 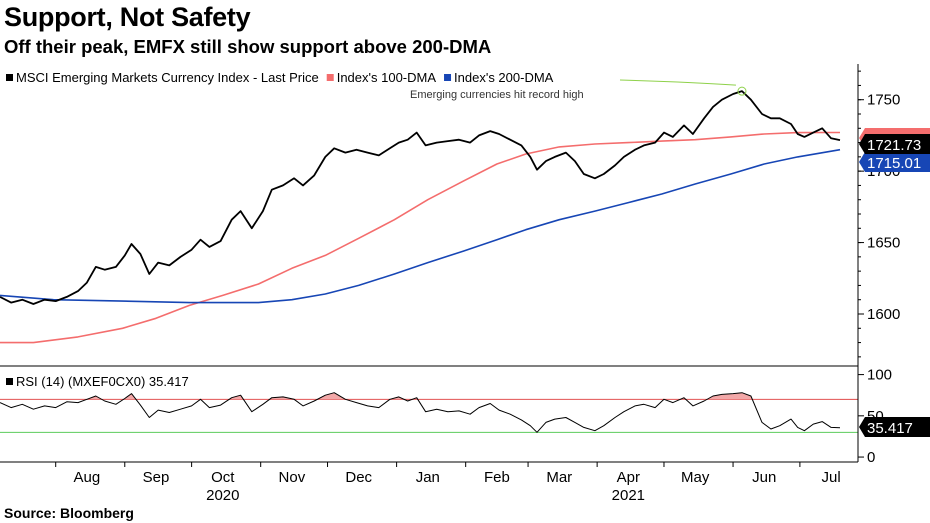 I want to click on annotation-arrow, so click(x=677, y=82).